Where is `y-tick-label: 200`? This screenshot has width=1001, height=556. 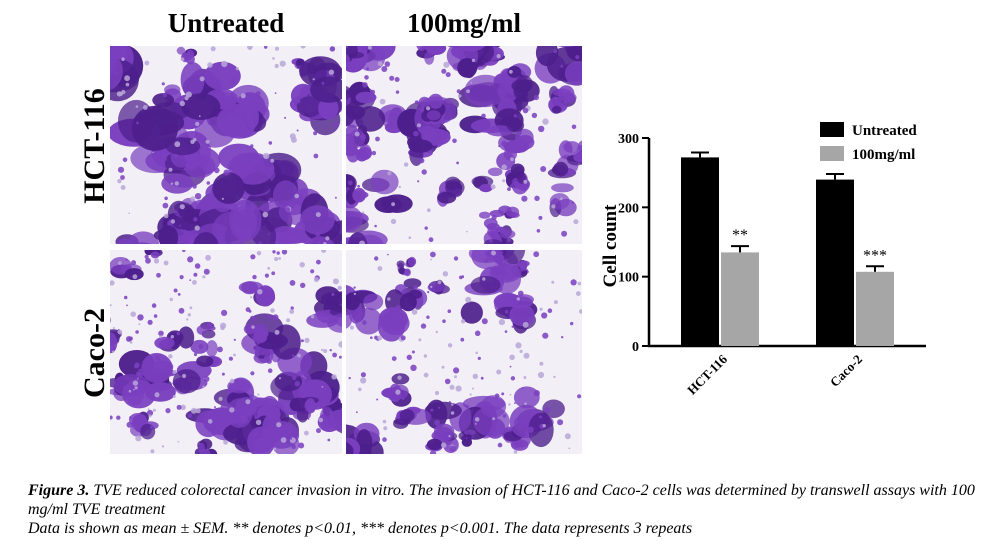 y-tick-label: 200 is located at coordinates (628, 208).